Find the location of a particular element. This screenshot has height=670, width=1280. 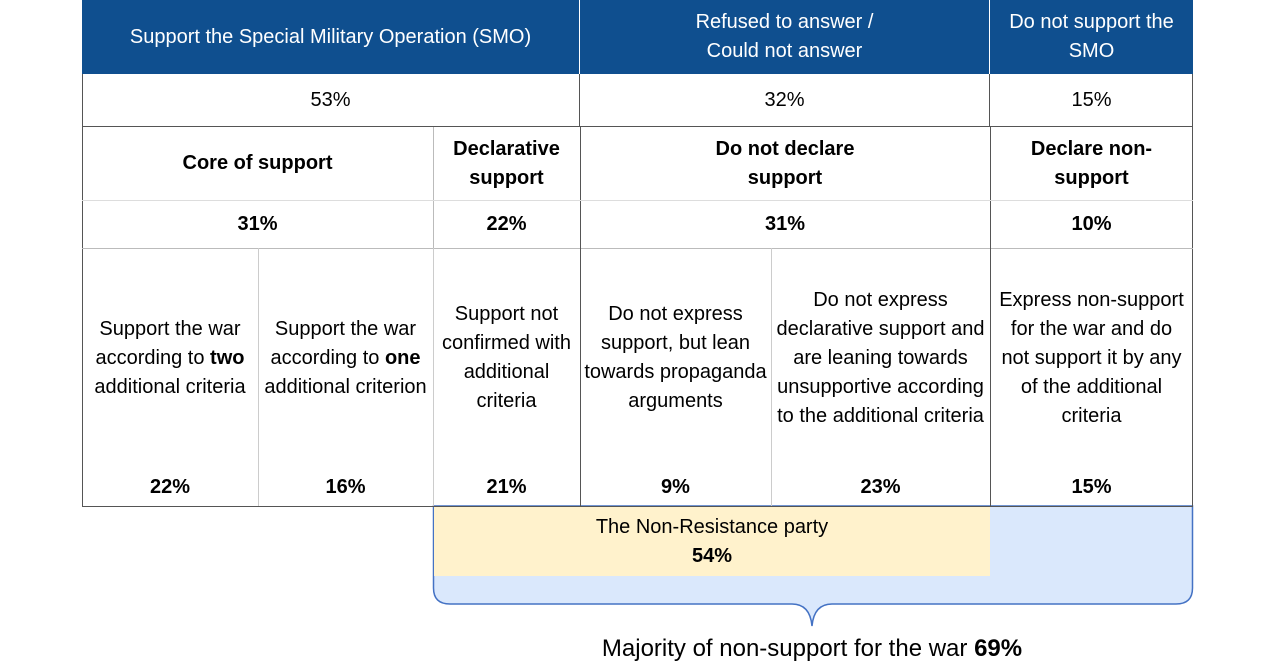

header-text: Refused to answer / Could not answer is located at coordinates (784, 36).